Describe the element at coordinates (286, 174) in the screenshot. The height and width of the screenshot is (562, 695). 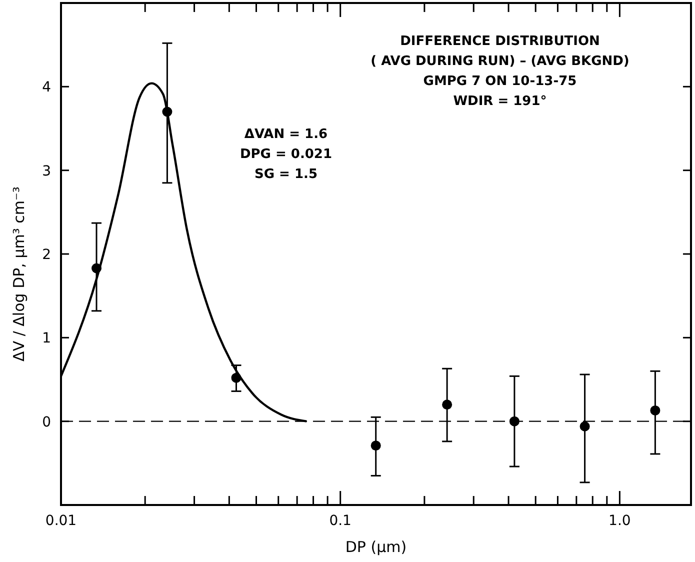
I see `annotation: SG = 1.5` at that location.